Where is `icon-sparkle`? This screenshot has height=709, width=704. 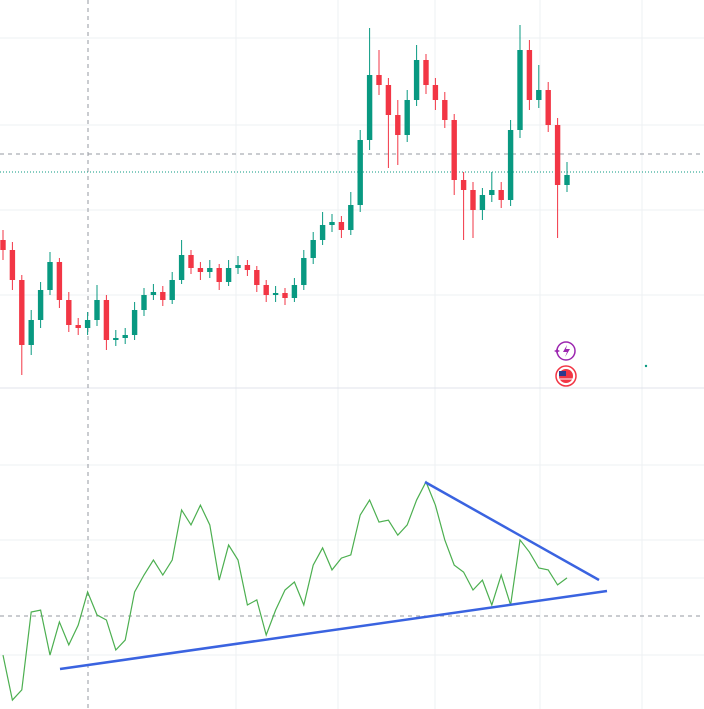
icon-sparkle is located at coordinates (557, 351).